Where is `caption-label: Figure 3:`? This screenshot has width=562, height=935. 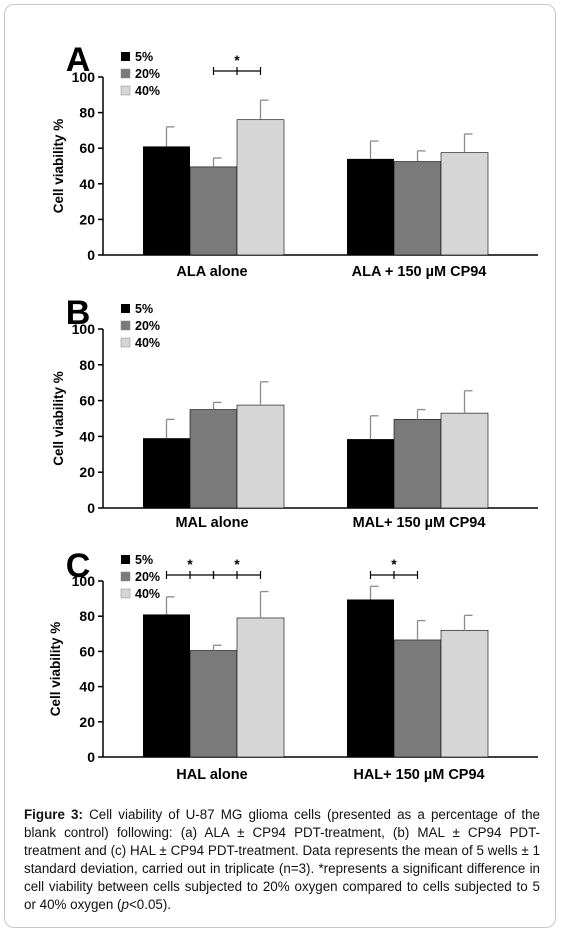 caption-label: Figure 3: is located at coordinates (53, 814).